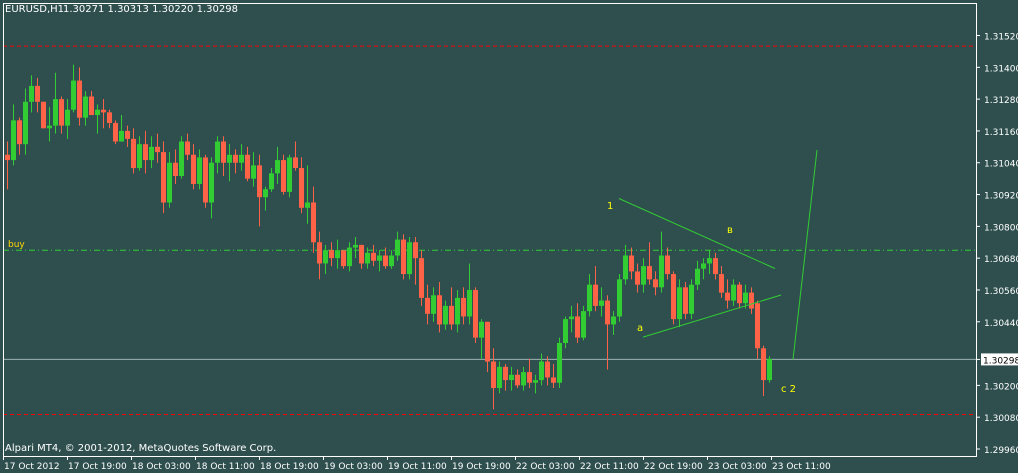 The image size is (1018, 473). What do you see at coordinates (1001, 387) in the screenshot?
I see `y-tick-label: 1.30200` at bounding box center [1001, 387].